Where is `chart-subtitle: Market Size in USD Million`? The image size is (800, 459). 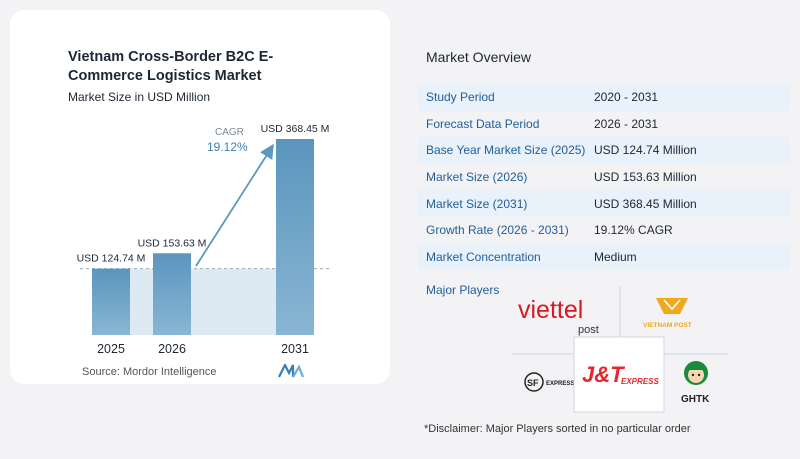
chart-subtitle: Market Size in USD Million is located at coordinates (139, 97).